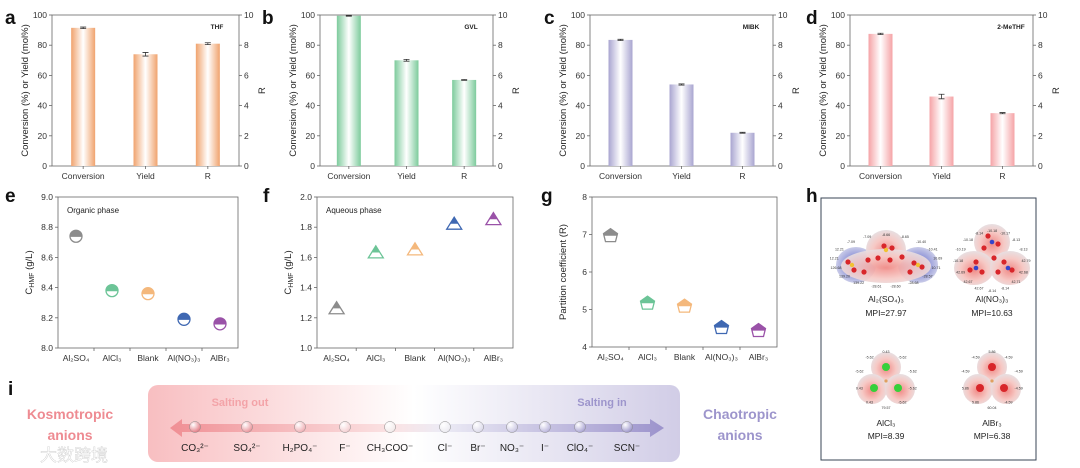  Describe the element at coordinates (886, 313) in the screenshot. I see `mpi-value: MPI=27.97` at that location.